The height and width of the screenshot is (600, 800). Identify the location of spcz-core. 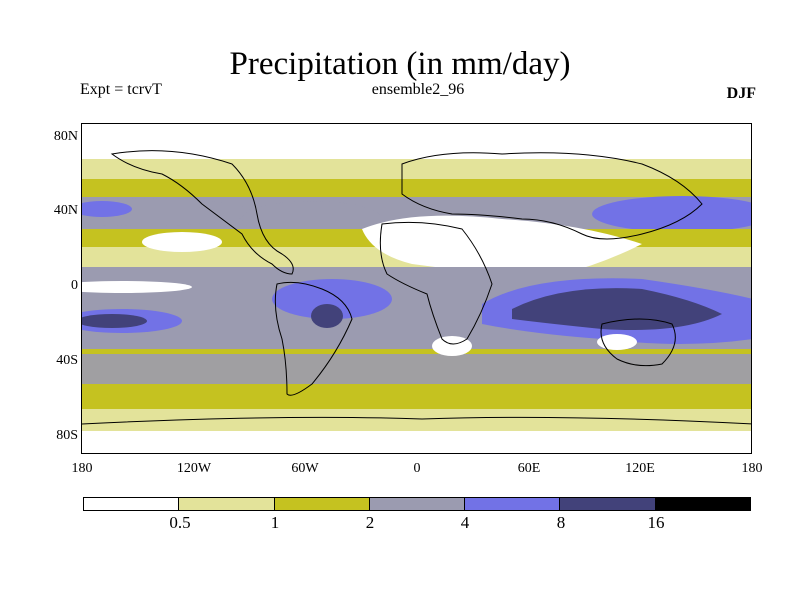
(114, 321).